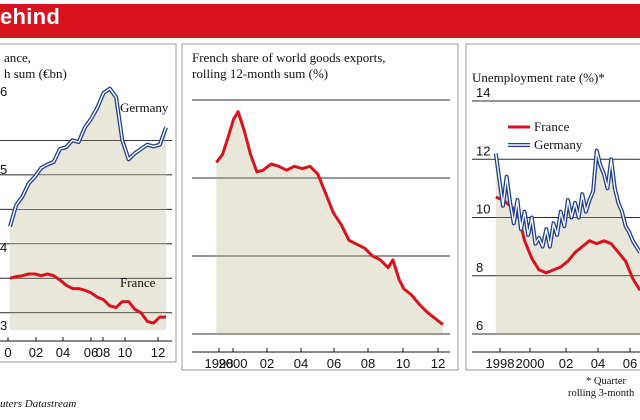 The width and height of the screenshot is (640, 420). What do you see at coordinates (538, 77) in the screenshot?
I see `panel-3-title: Unemployment rate (%)*` at bounding box center [538, 77].